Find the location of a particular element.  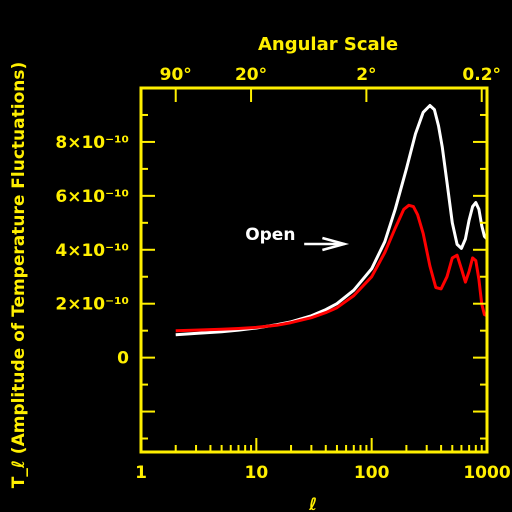

x-tick-label: 10 is located at coordinates (256, 473).